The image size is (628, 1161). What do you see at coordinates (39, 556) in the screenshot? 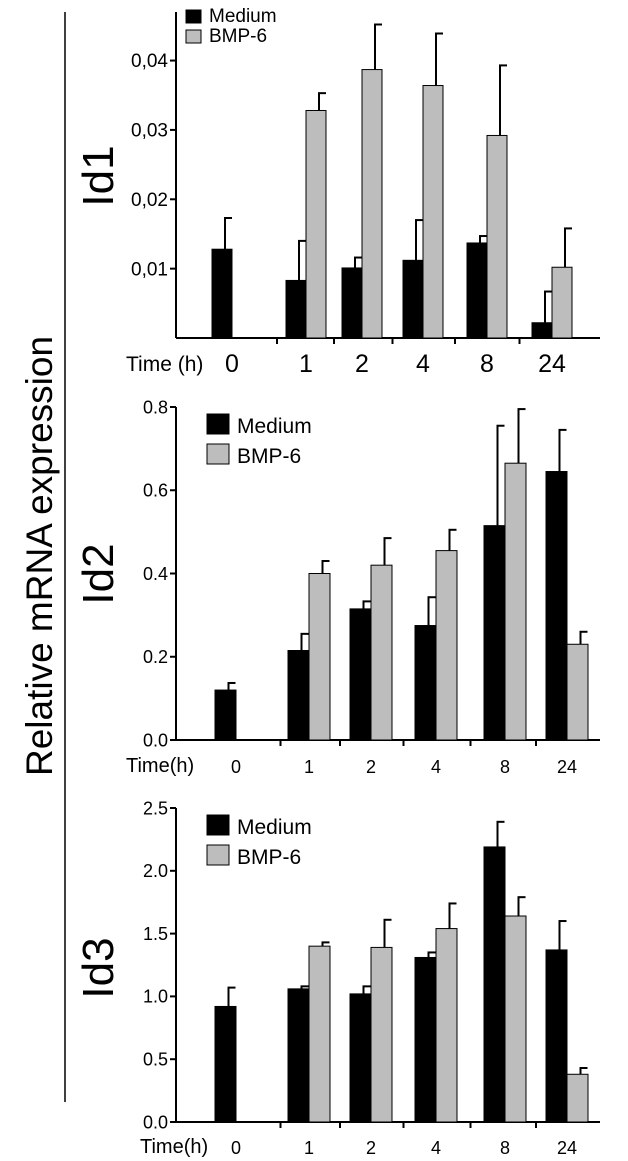
I see `figure-y-label: Relative mRNA expression` at bounding box center [39, 556].